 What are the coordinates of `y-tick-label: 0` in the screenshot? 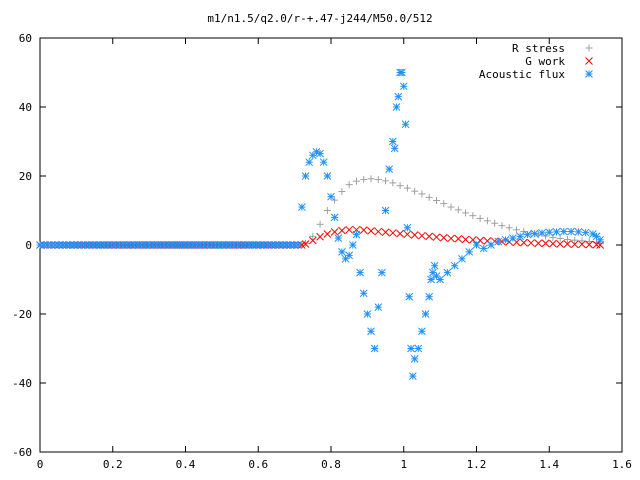 It's located at (28, 245).